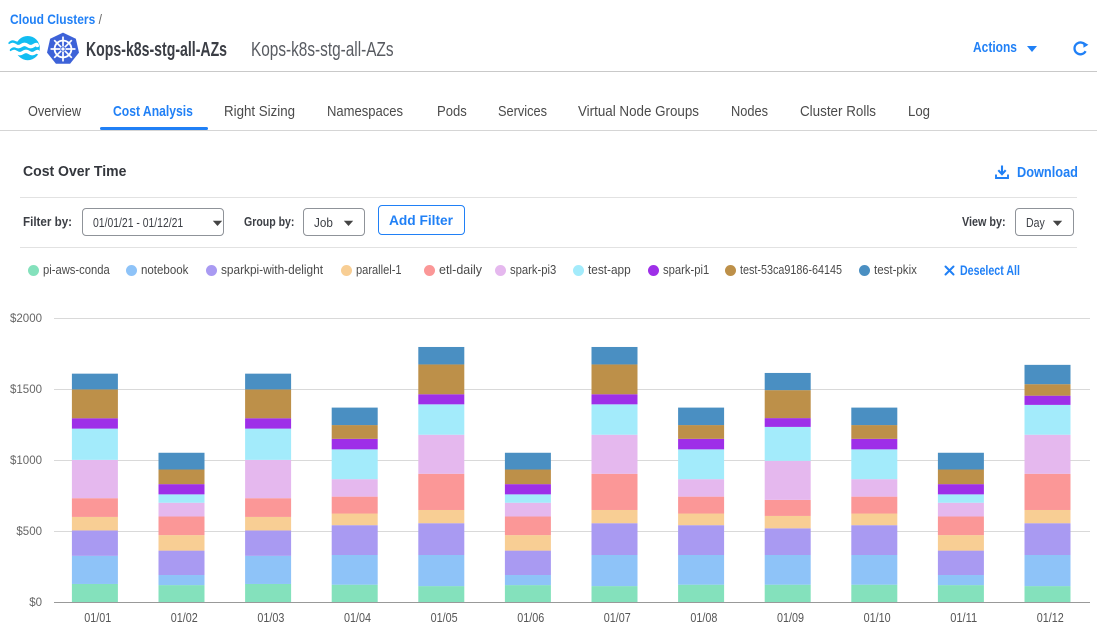  Describe the element at coordinates (444, 618) in the screenshot. I see `svg-text: 01/05` at that location.